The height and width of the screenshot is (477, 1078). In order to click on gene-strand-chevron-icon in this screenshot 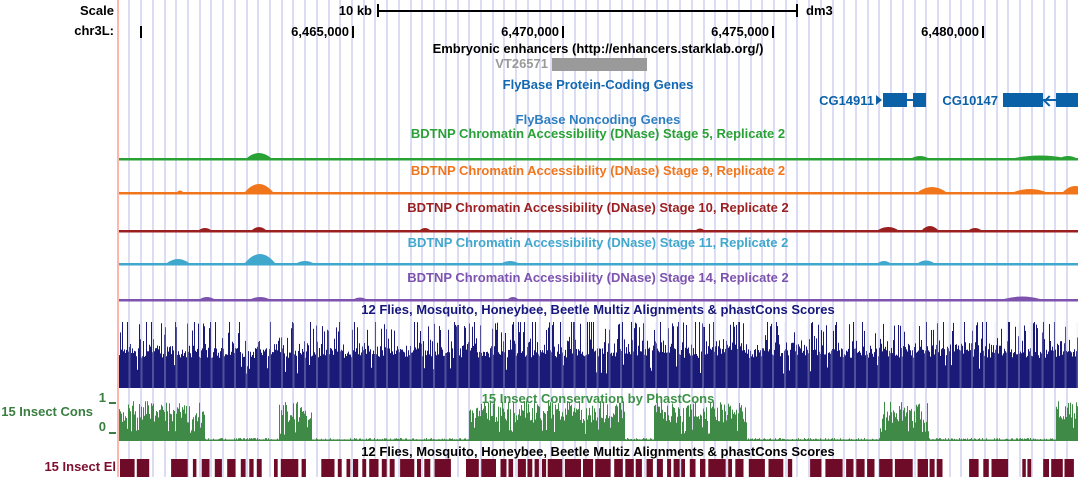, I will do `click(1049, 101)`.